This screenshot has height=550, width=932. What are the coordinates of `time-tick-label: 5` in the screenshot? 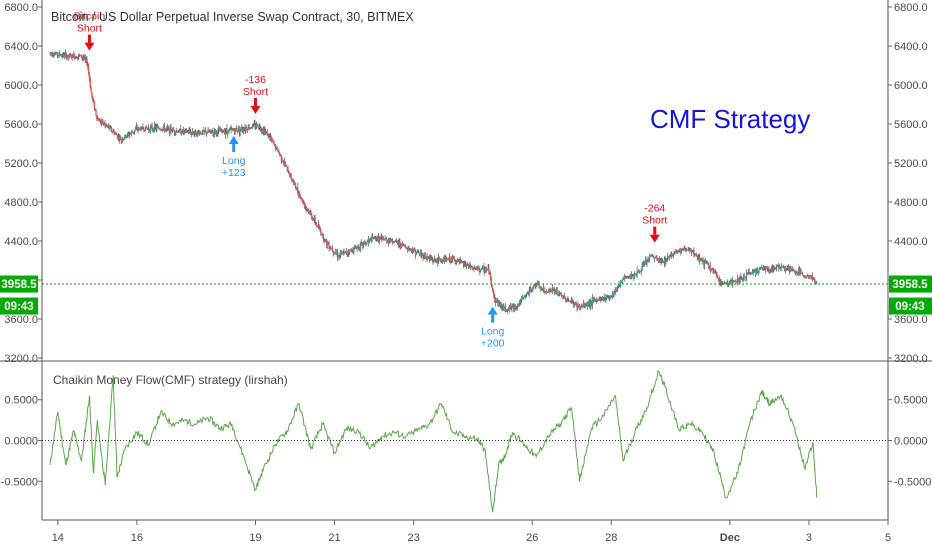 It's located at (888, 538).